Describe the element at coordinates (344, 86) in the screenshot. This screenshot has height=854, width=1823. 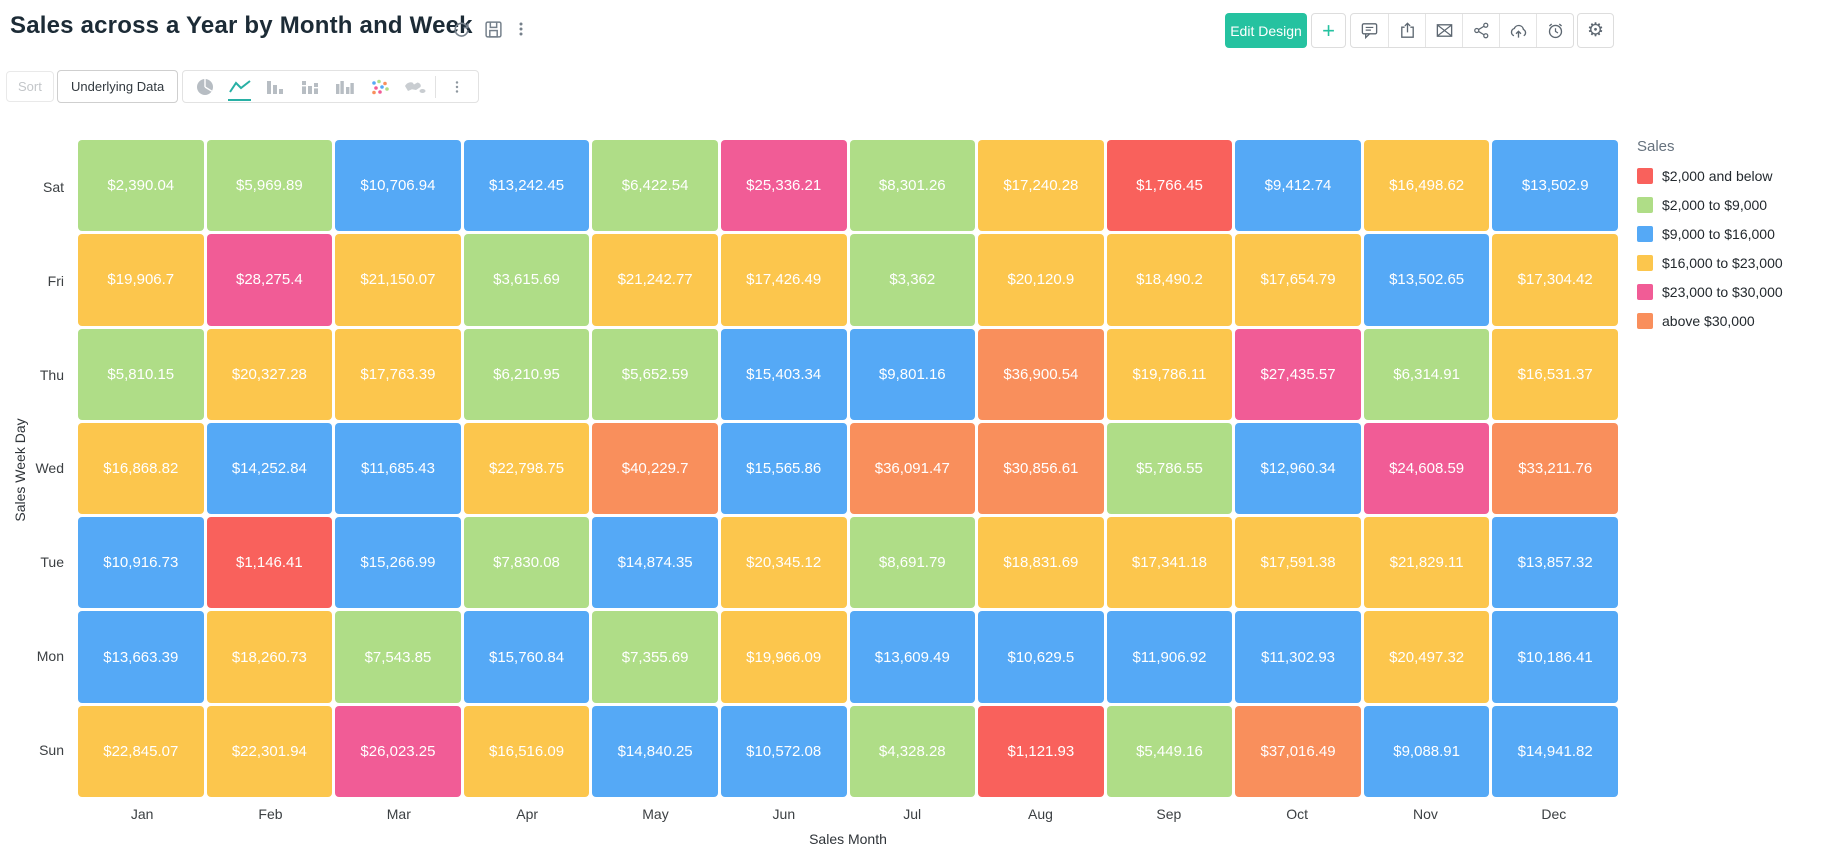
I see `combo-bar-chart-button` at that location.